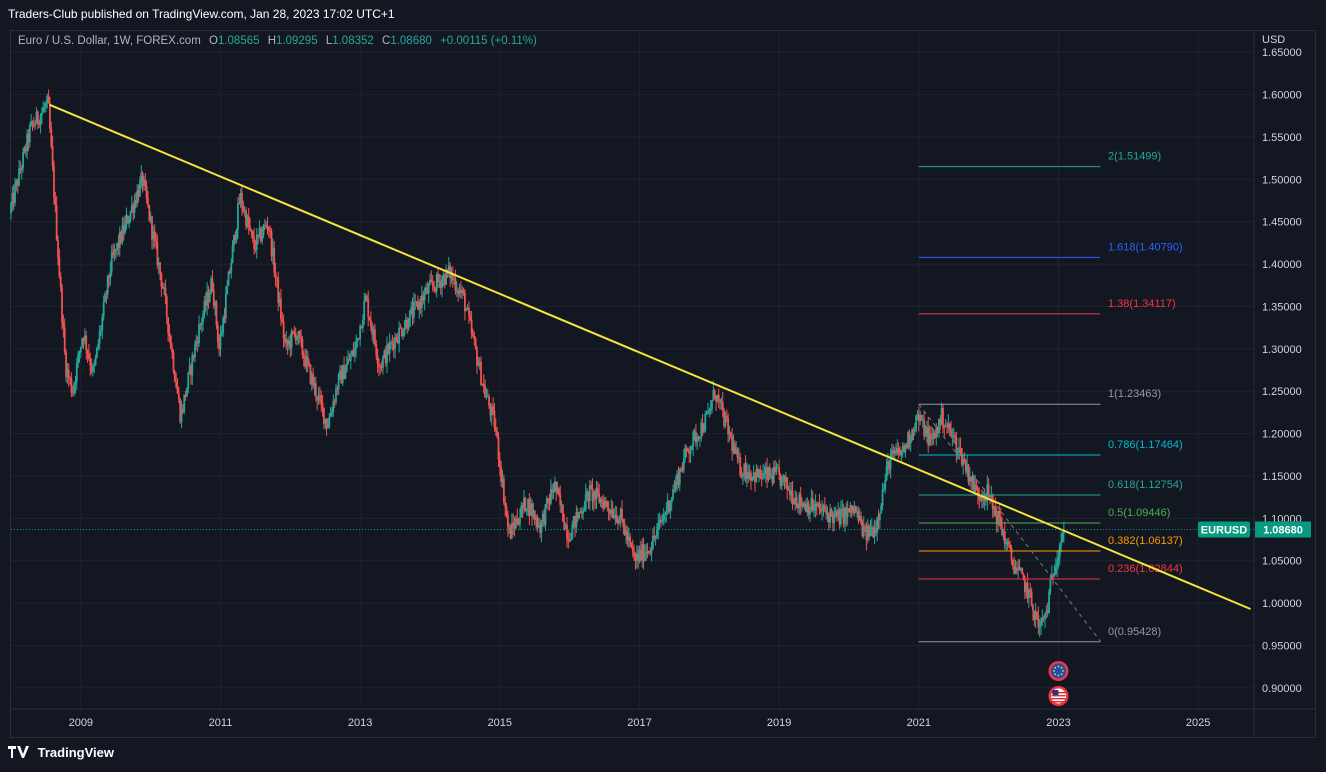 This screenshot has height=772, width=1326. Describe the element at coordinates (213, 41) in the screenshot. I see `open-label: O` at that location.